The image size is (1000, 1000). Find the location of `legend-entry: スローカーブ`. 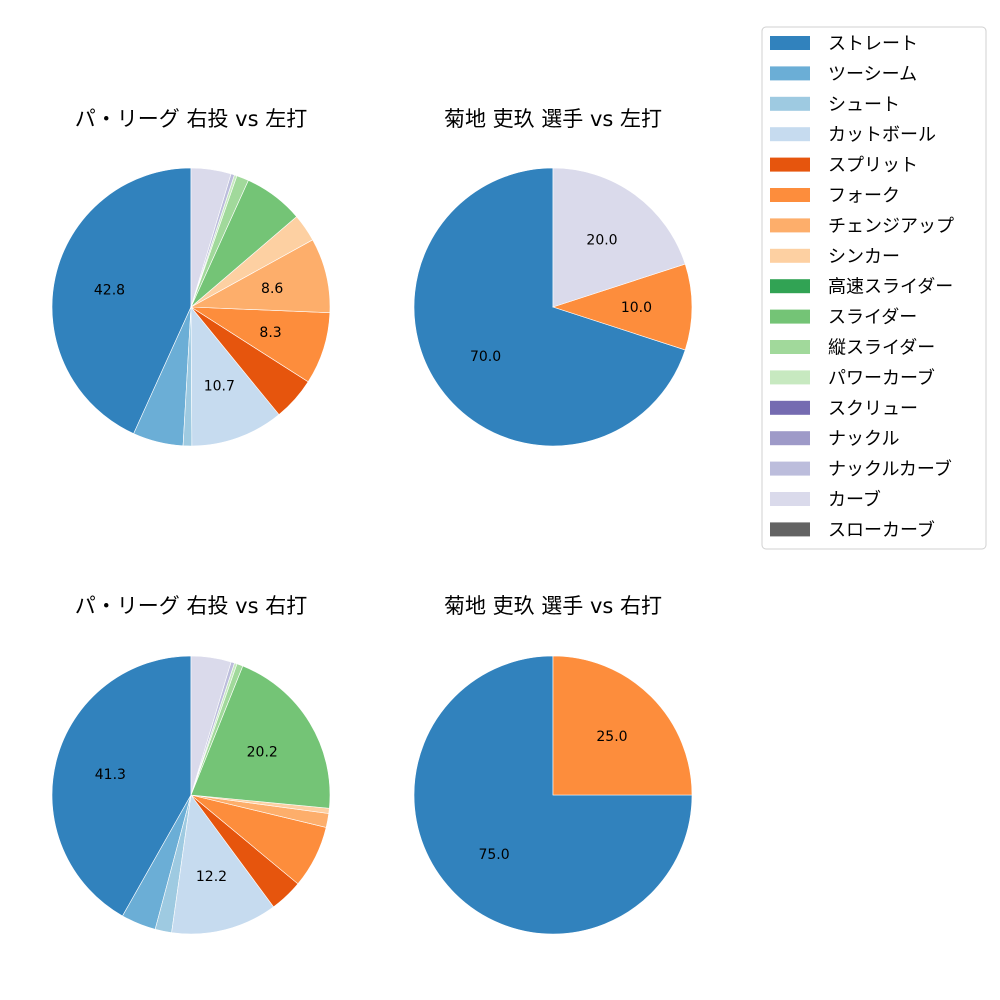

legend-entry: スローカーブ is located at coordinates (852, 530).